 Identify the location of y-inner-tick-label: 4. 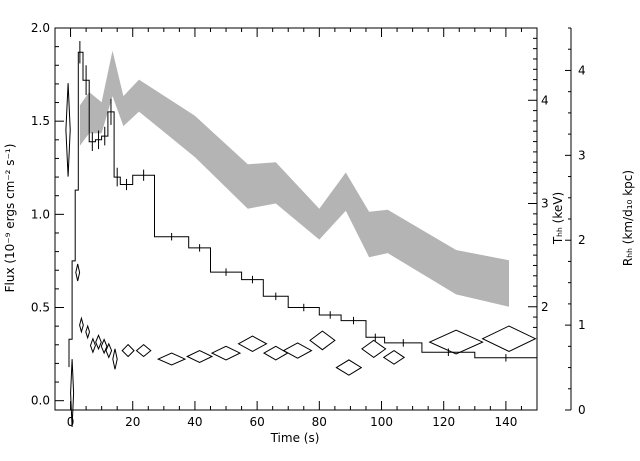
(545, 100).